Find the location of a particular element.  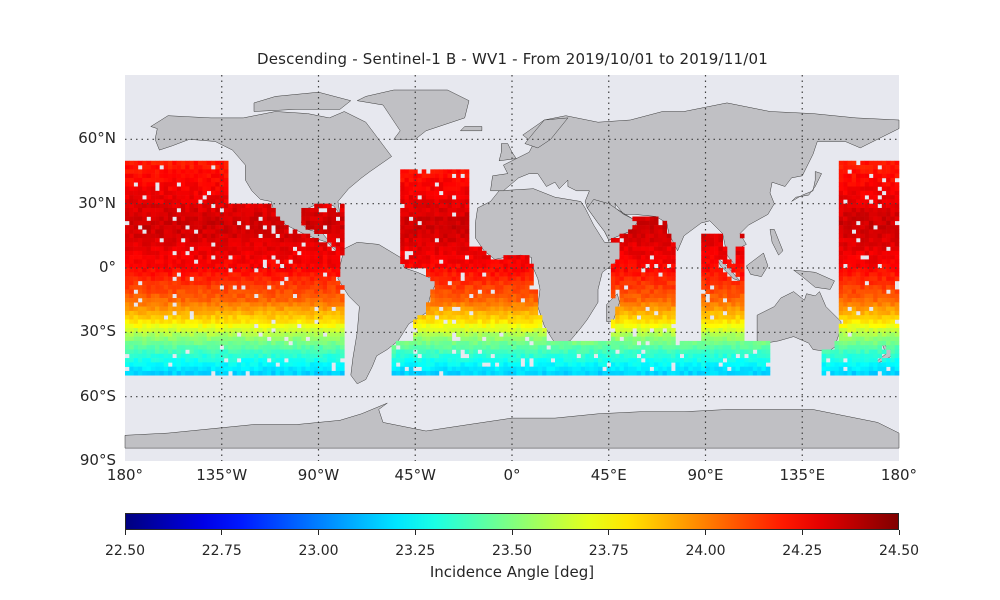

colorbar-tick: 23.75 is located at coordinates (608, 551).